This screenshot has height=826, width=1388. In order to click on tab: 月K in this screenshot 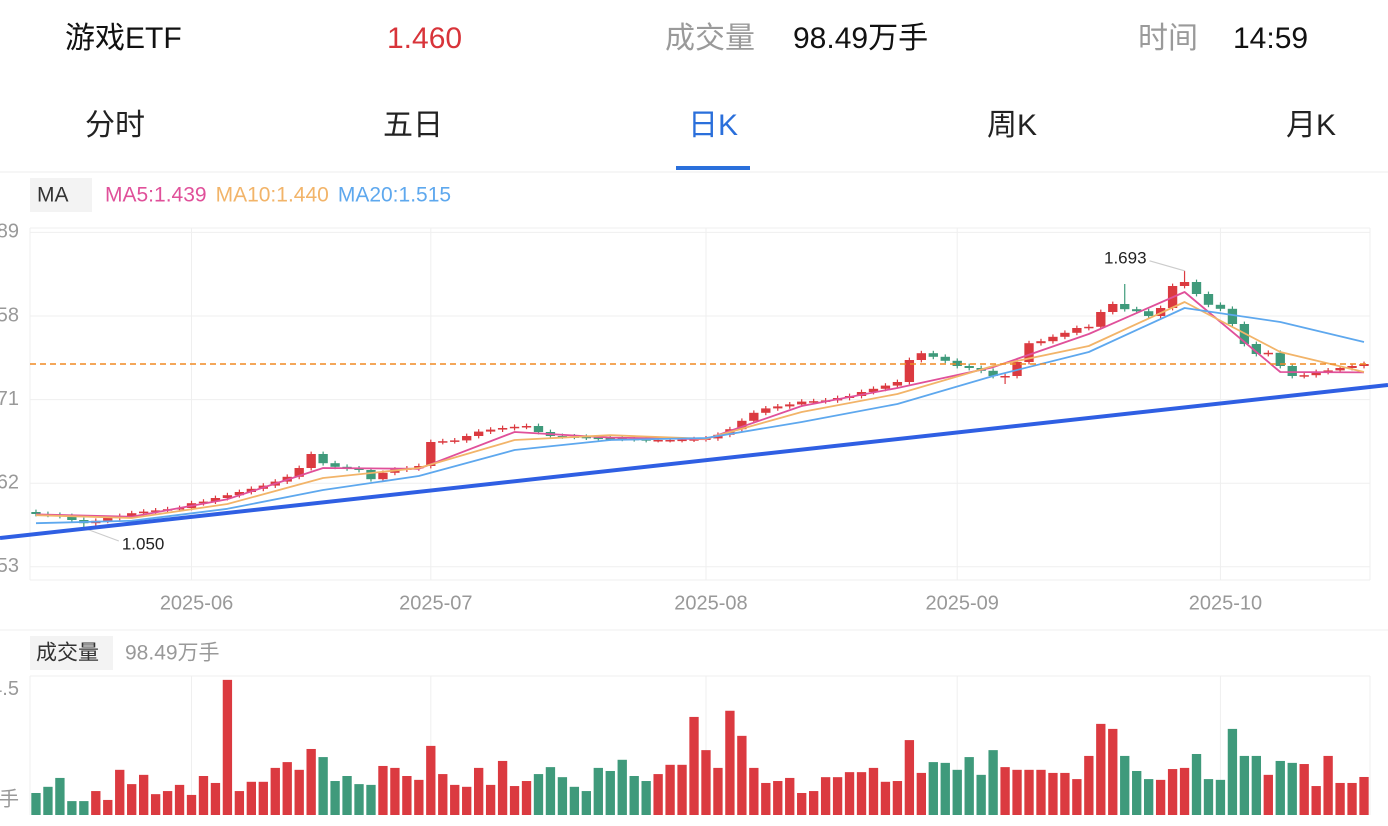, I will do `click(1311, 125)`.